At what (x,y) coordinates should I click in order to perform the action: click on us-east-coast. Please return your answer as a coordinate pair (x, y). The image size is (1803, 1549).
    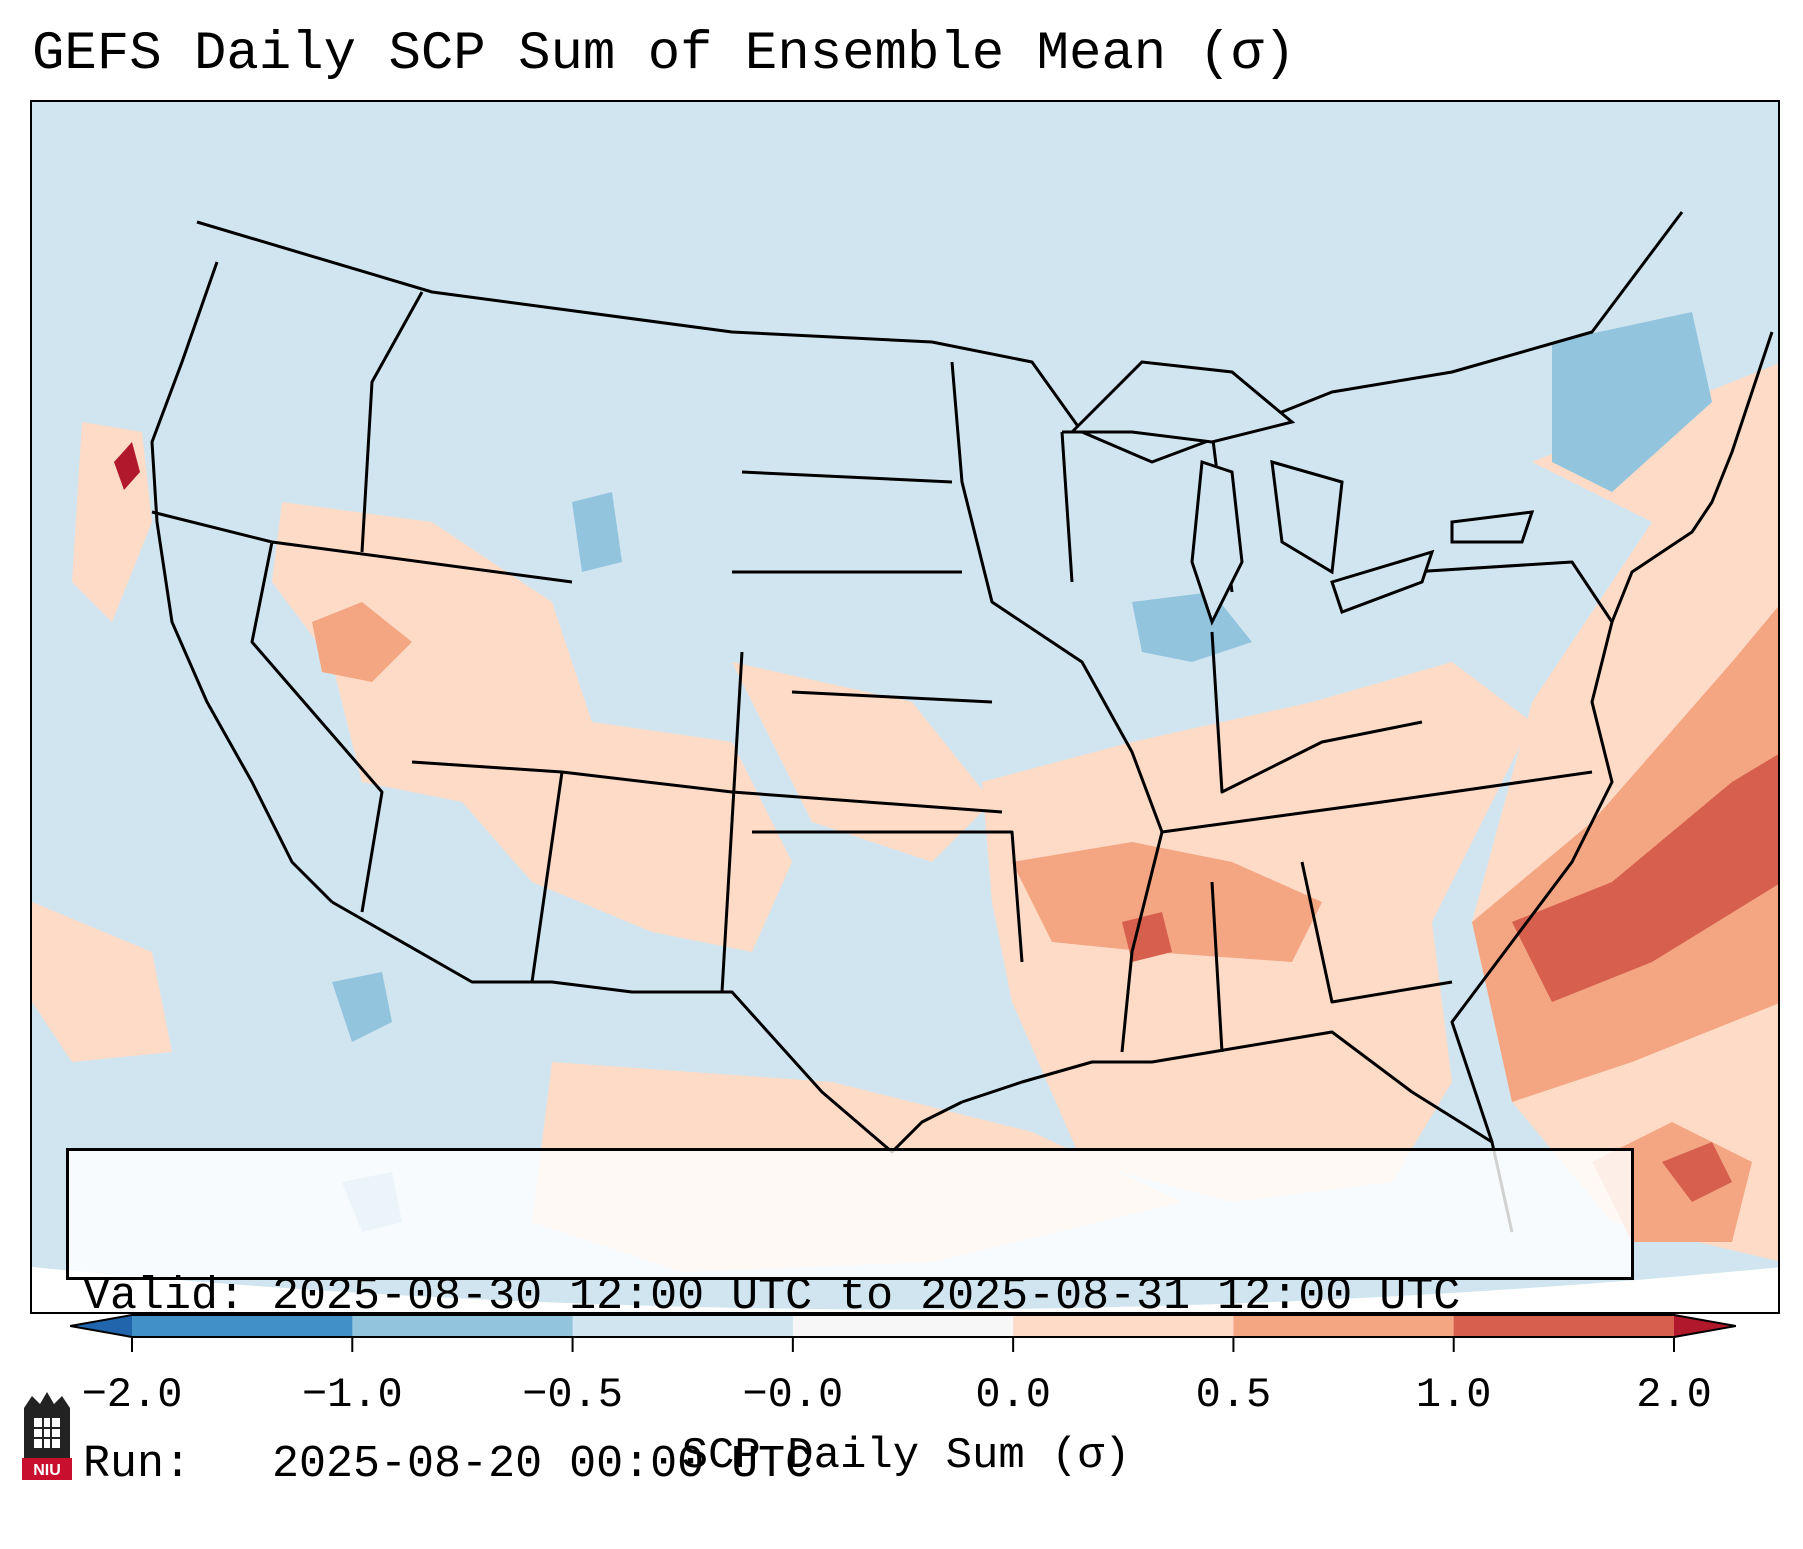
    Looking at the image, I should click on (1612, 737).